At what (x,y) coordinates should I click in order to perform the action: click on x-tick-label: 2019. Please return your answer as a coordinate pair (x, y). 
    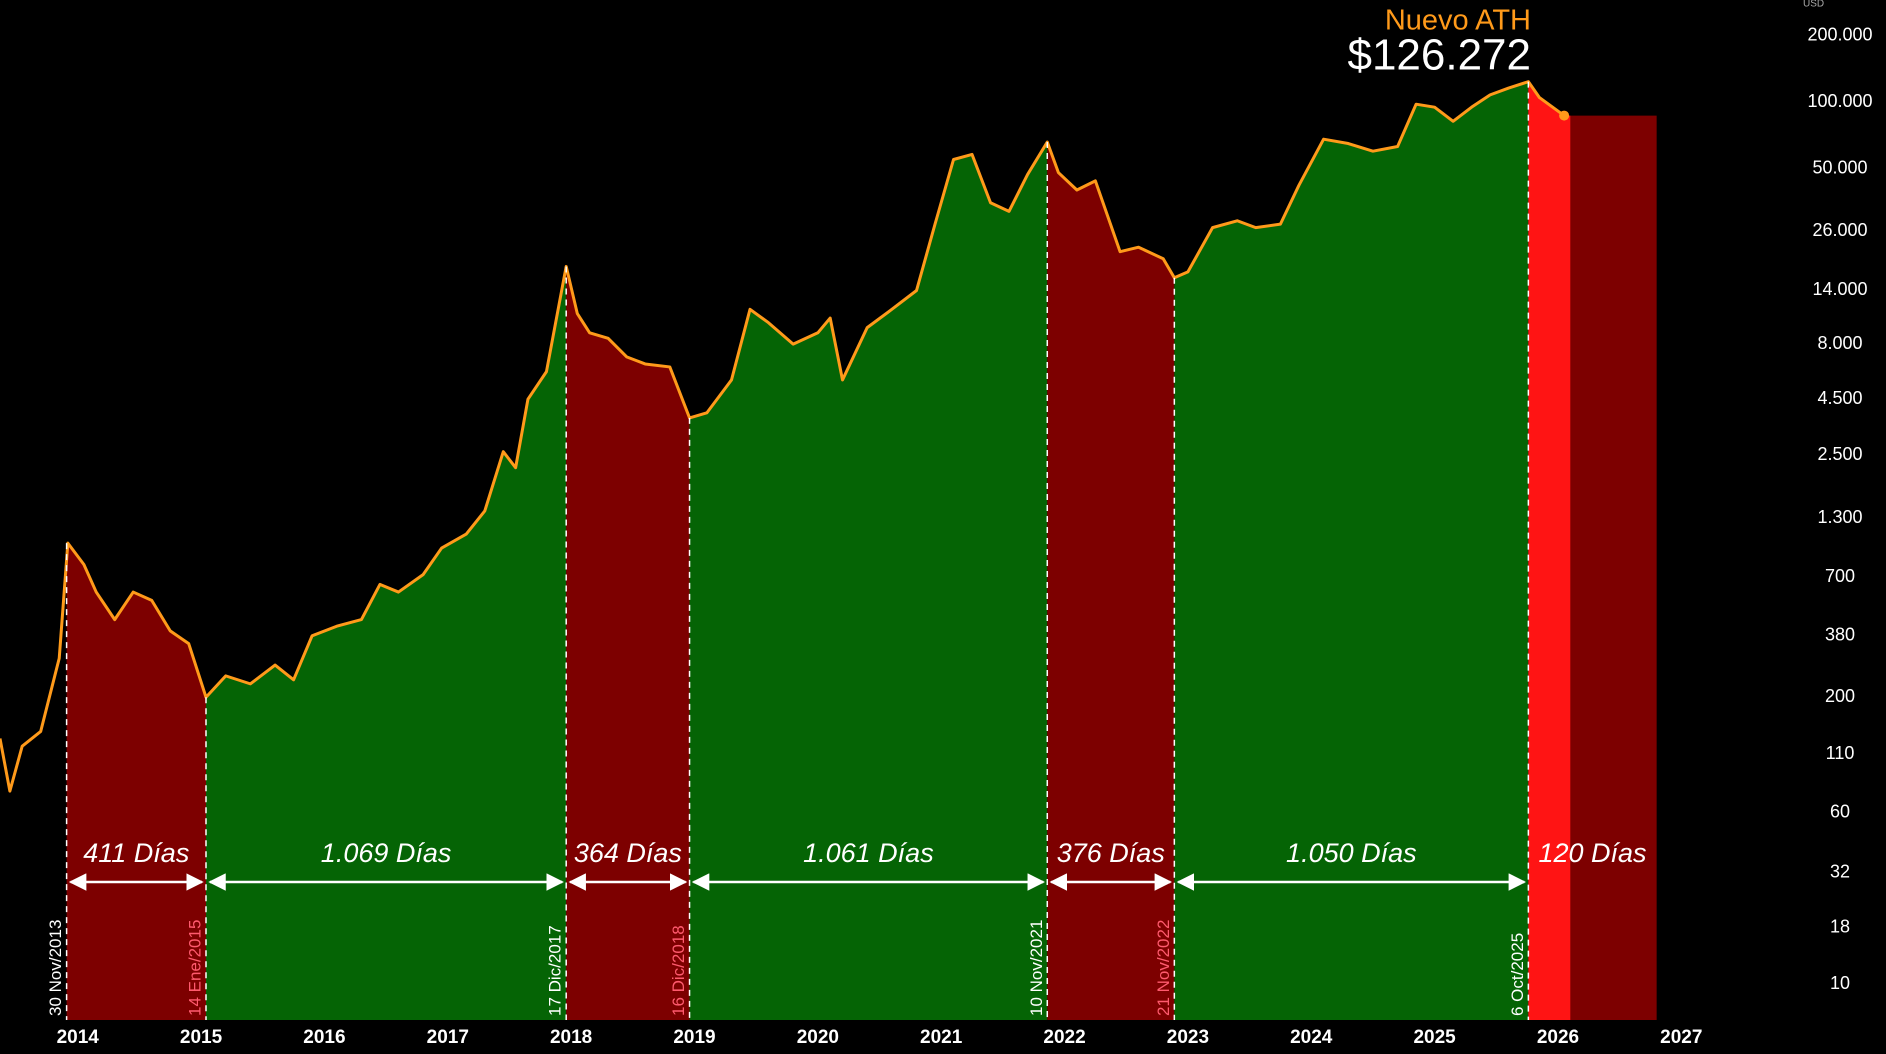
    Looking at the image, I should click on (694, 1037).